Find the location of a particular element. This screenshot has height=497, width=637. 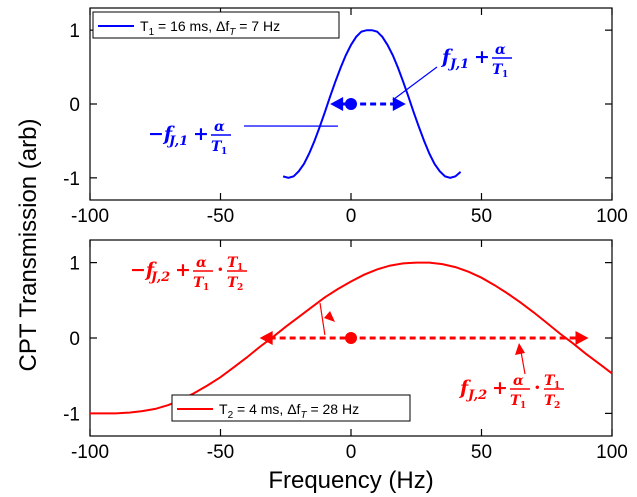

bottom-pointer-right-head is located at coordinates (520, 349).